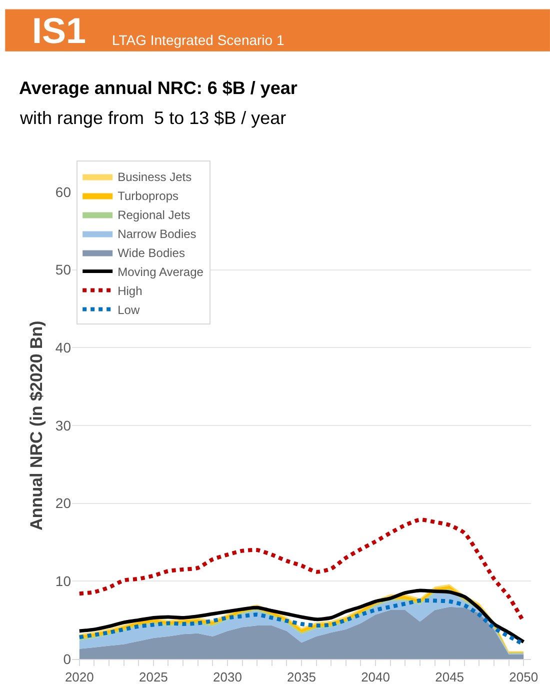 The image size is (550, 697). What do you see at coordinates (63, 192) in the screenshot?
I see `y-tick-label: 60` at bounding box center [63, 192].